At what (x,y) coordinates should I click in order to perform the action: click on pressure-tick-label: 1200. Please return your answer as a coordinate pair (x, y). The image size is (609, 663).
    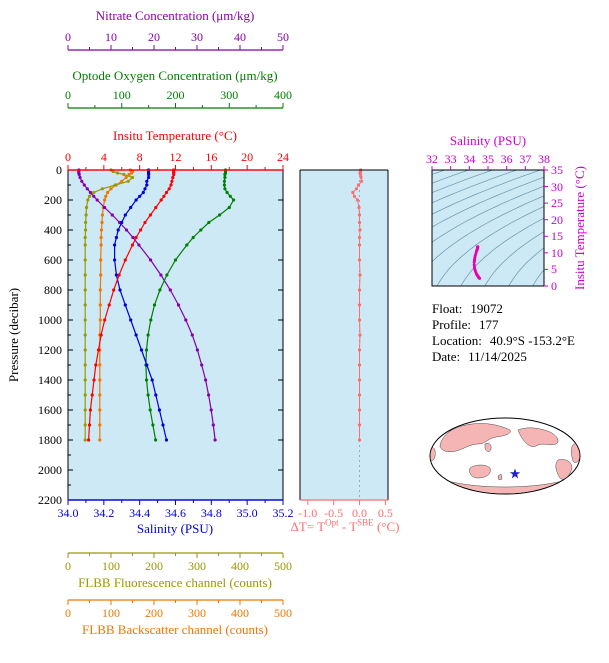
    Looking at the image, I should click on (50, 350).